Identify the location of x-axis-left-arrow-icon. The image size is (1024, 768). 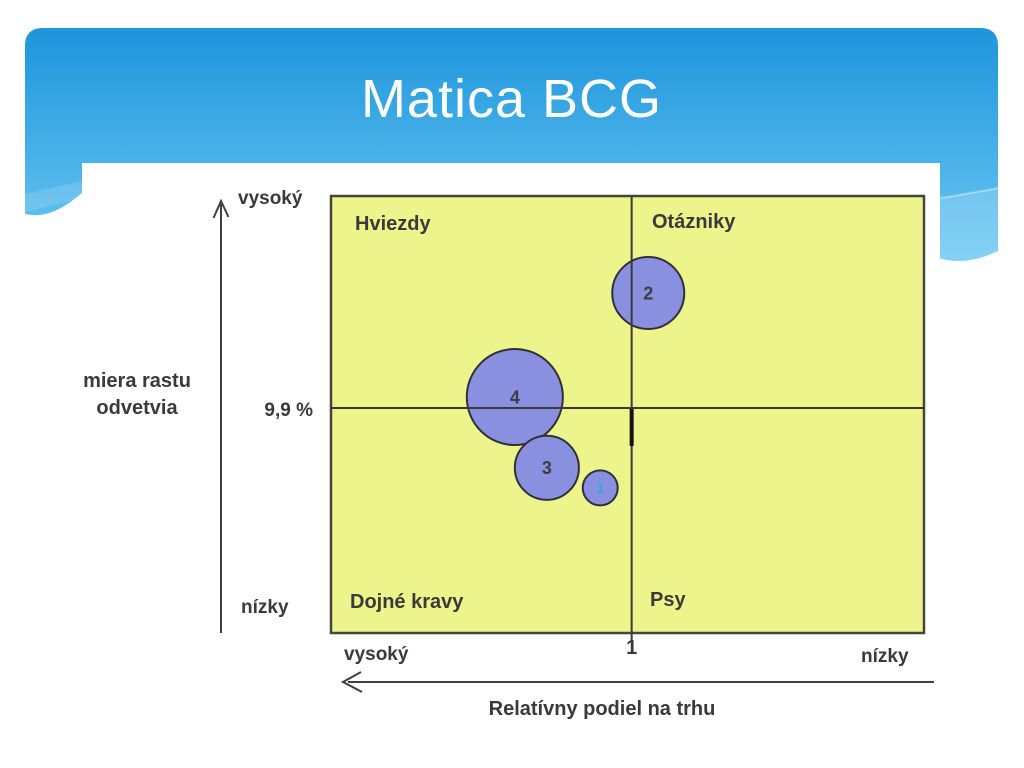
(351, 682).